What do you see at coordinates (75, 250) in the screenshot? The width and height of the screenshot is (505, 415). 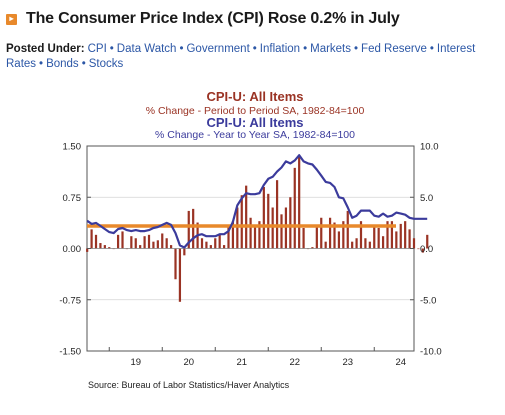 I see `left-axis-ticks: 1.50 0.75 0.00 -0.75 -1.50` at bounding box center [75, 250].